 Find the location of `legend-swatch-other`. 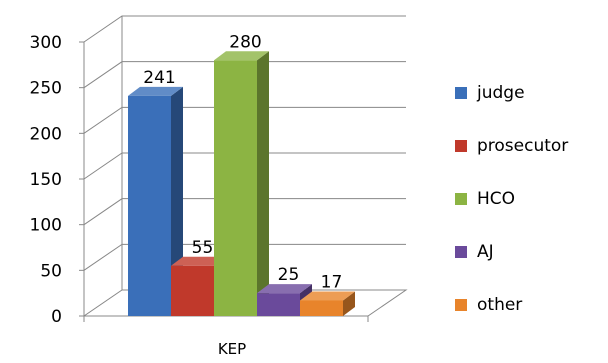

legend-swatch-other is located at coordinates (461, 304).